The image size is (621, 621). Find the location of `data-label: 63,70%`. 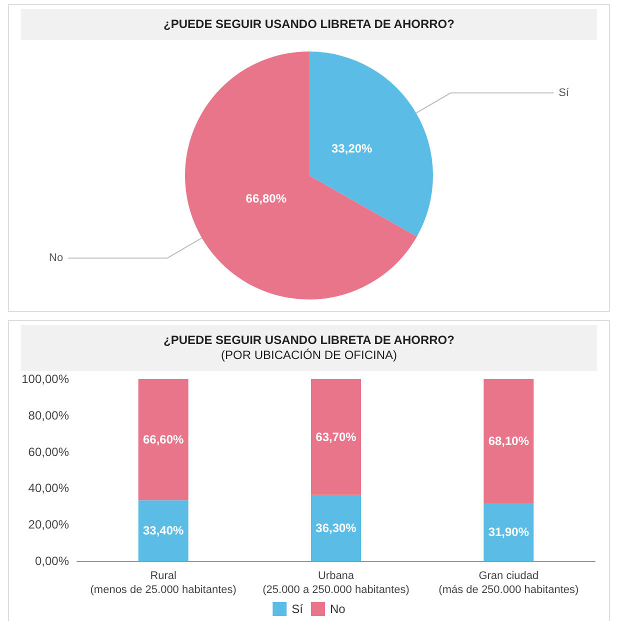

data-label: 63,70% is located at coordinates (336, 437).